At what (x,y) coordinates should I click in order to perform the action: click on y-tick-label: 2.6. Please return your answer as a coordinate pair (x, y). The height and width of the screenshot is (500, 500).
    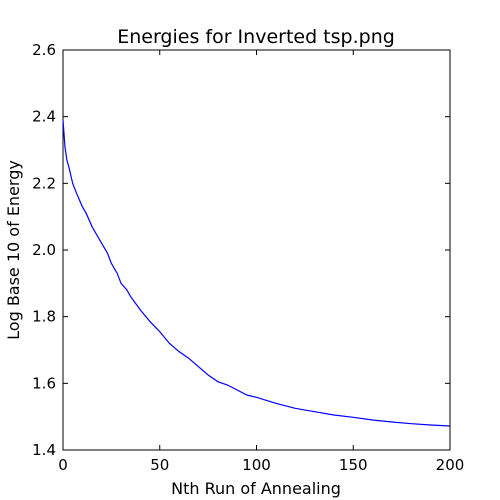
    Looking at the image, I should click on (44, 50).